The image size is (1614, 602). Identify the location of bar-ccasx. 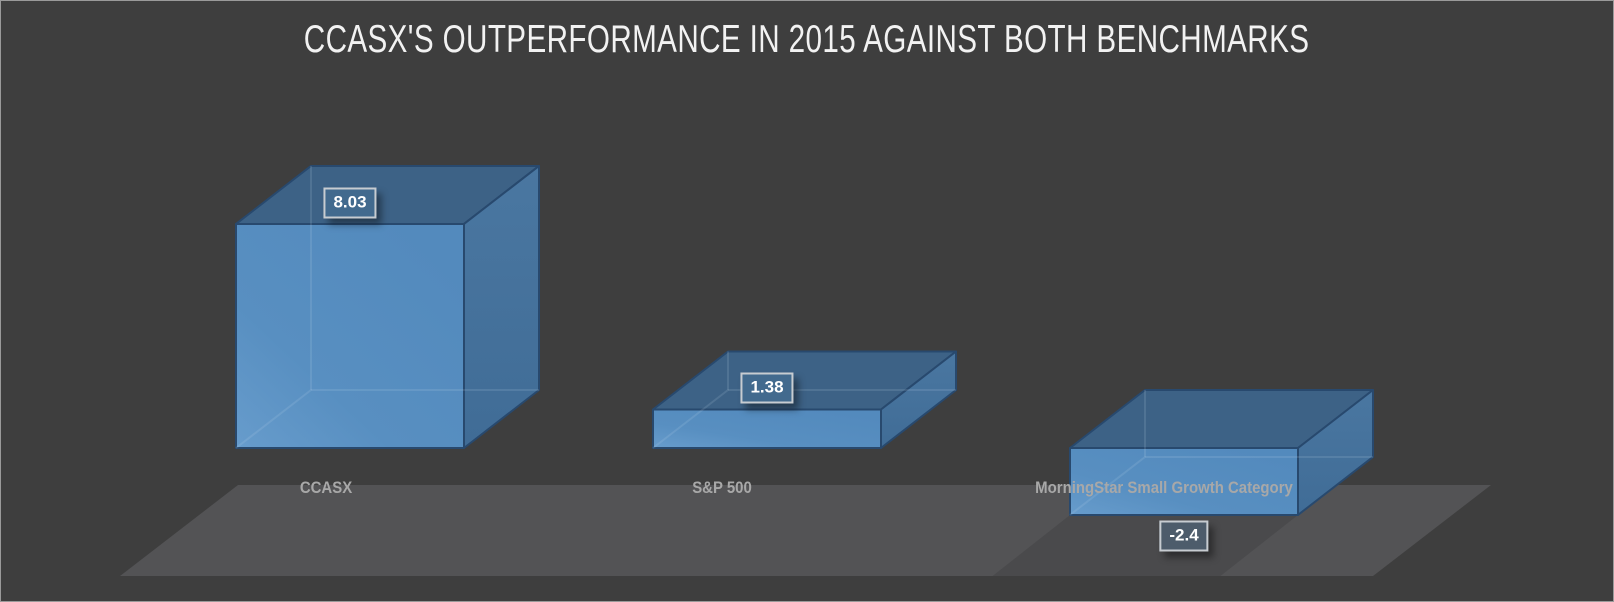
(387, 306).